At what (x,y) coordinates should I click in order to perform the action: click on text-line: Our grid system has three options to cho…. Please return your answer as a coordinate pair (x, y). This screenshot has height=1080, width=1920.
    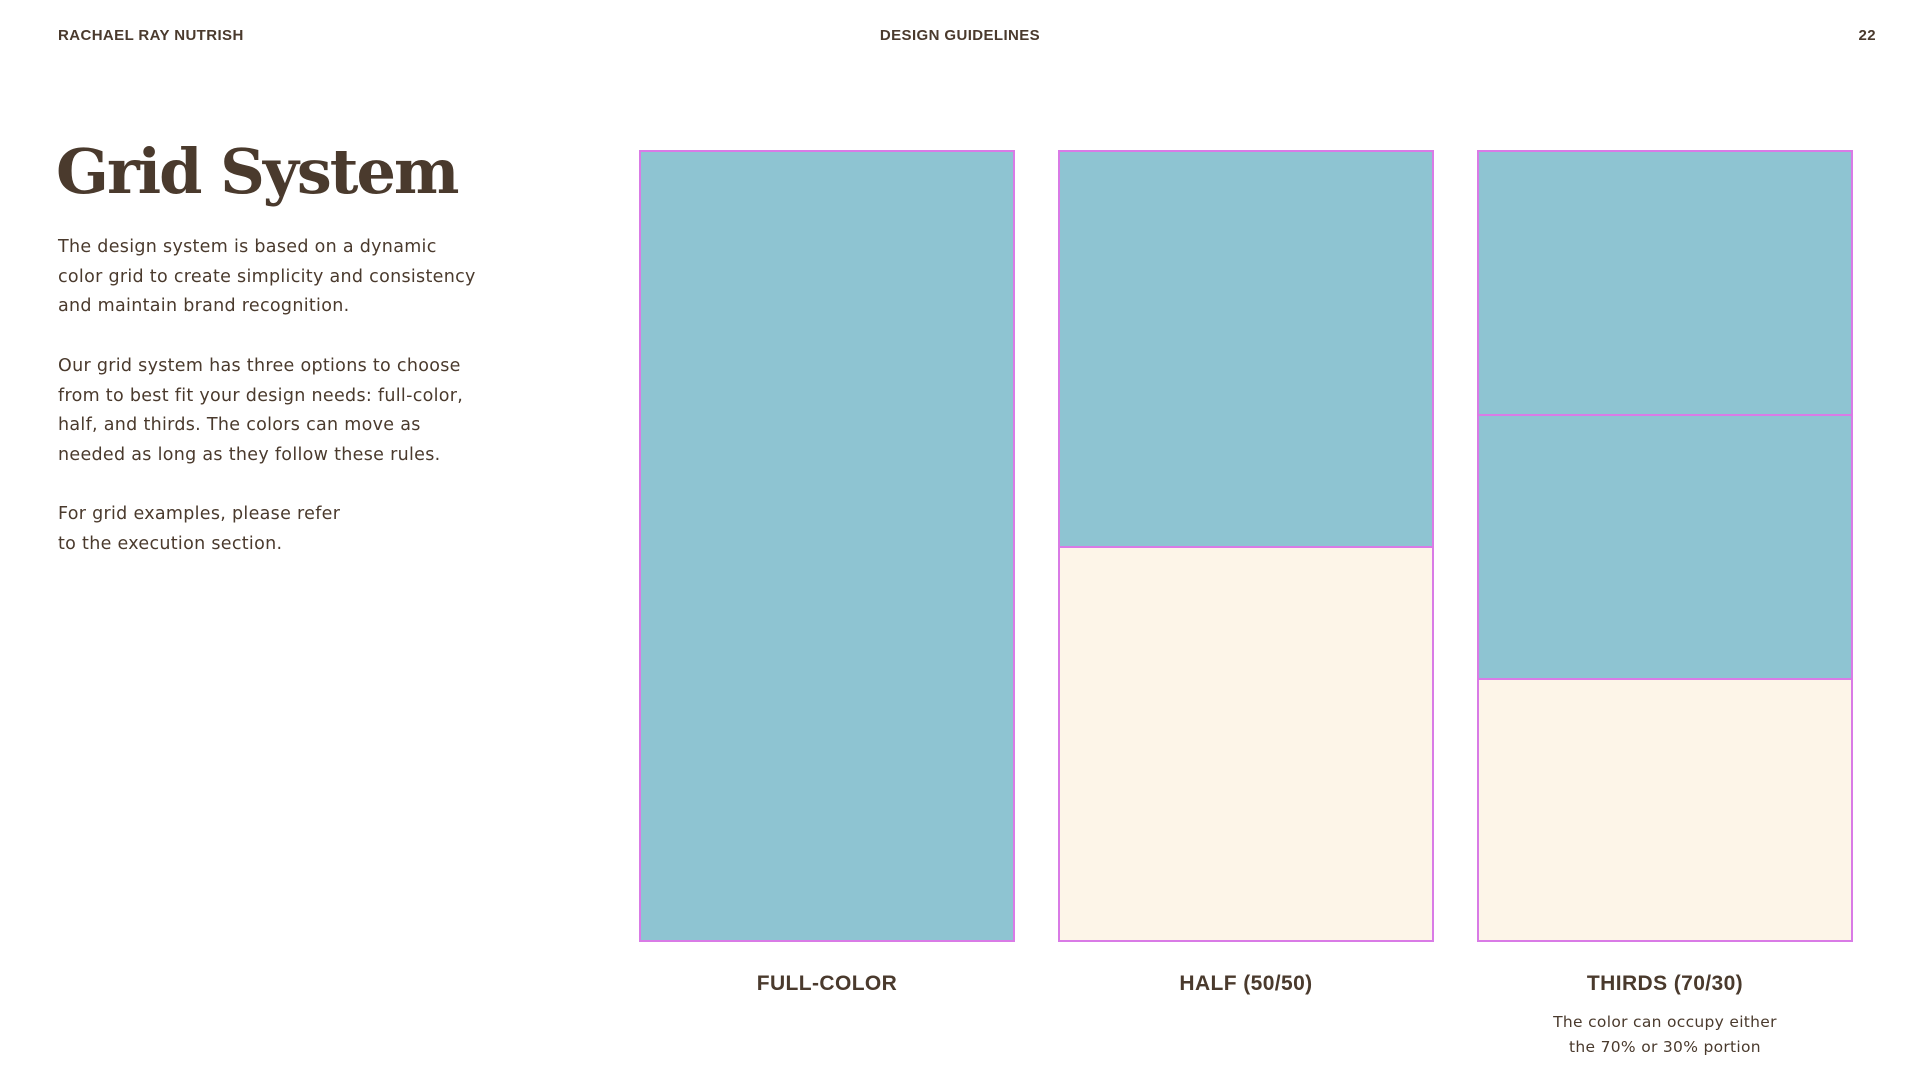
    Looking at the image, I should click on (259, 366).